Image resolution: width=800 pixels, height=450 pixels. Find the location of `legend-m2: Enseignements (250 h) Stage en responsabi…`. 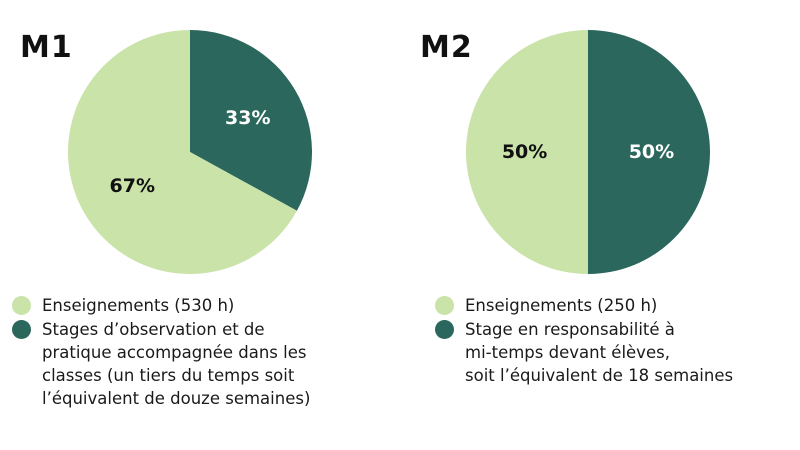

legend-m2: Enseignements (250 h) Stage en responsabi… is located at coordinates (584, 341).